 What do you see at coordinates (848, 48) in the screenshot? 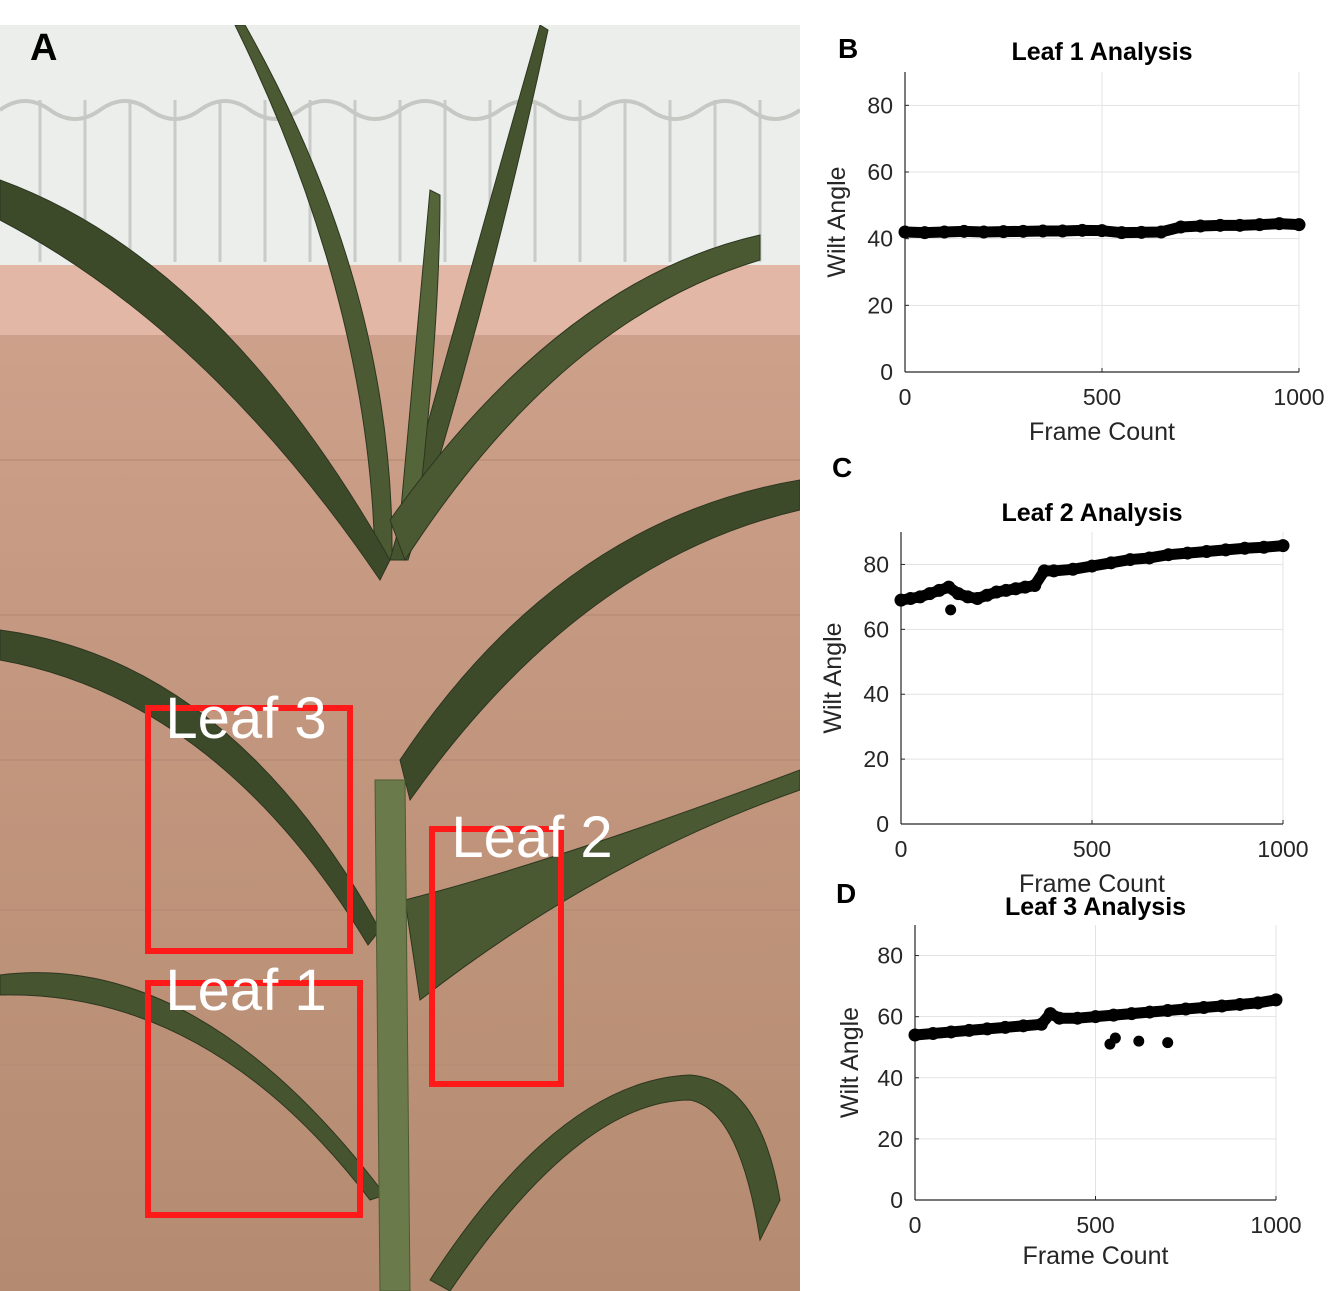
I see `panel-label-b: B` at bounding box center [848, 48].